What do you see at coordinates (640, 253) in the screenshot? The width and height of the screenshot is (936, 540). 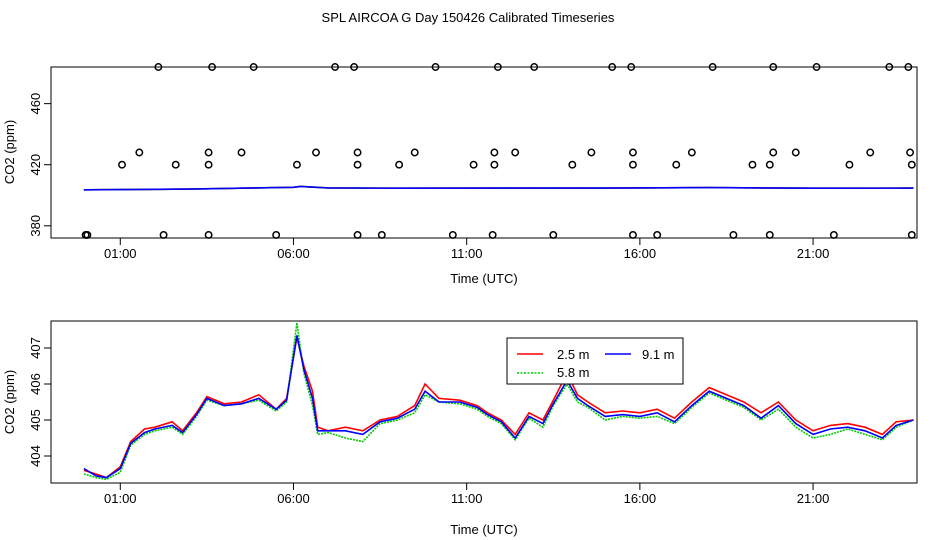 I see `top-x-tick-label: 16:00` at bounding box center [640, 253].